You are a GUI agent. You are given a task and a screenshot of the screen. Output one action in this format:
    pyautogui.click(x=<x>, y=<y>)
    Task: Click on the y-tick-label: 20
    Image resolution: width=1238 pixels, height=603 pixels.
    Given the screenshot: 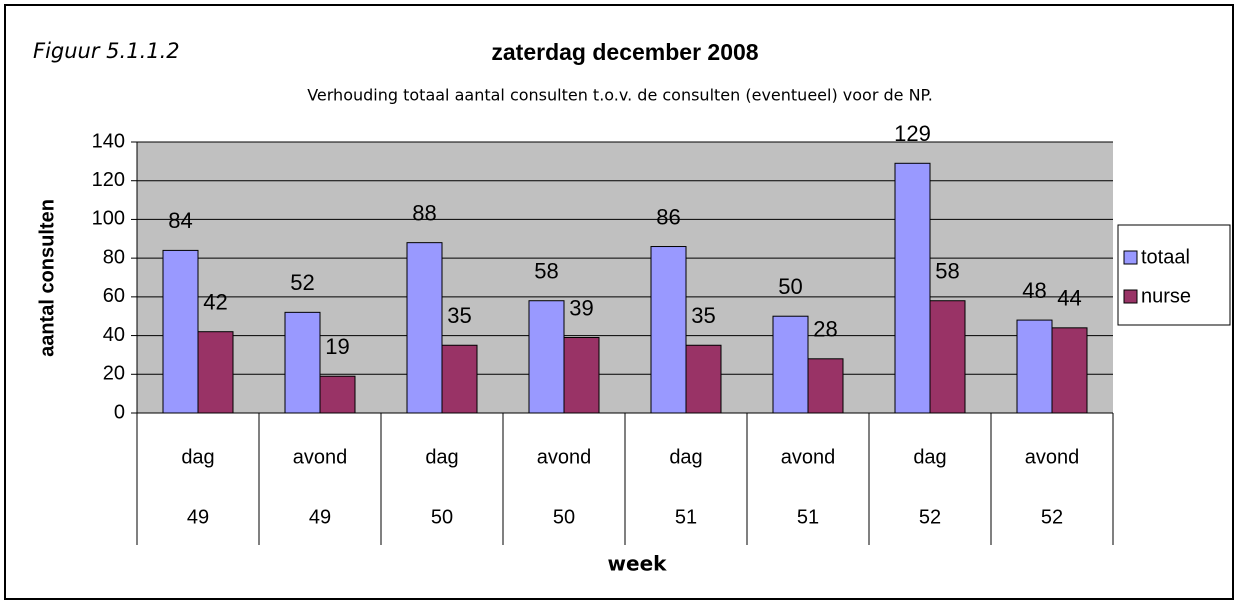 What is the action you would take?
    pyautogui.click(x=114, y=374)
    